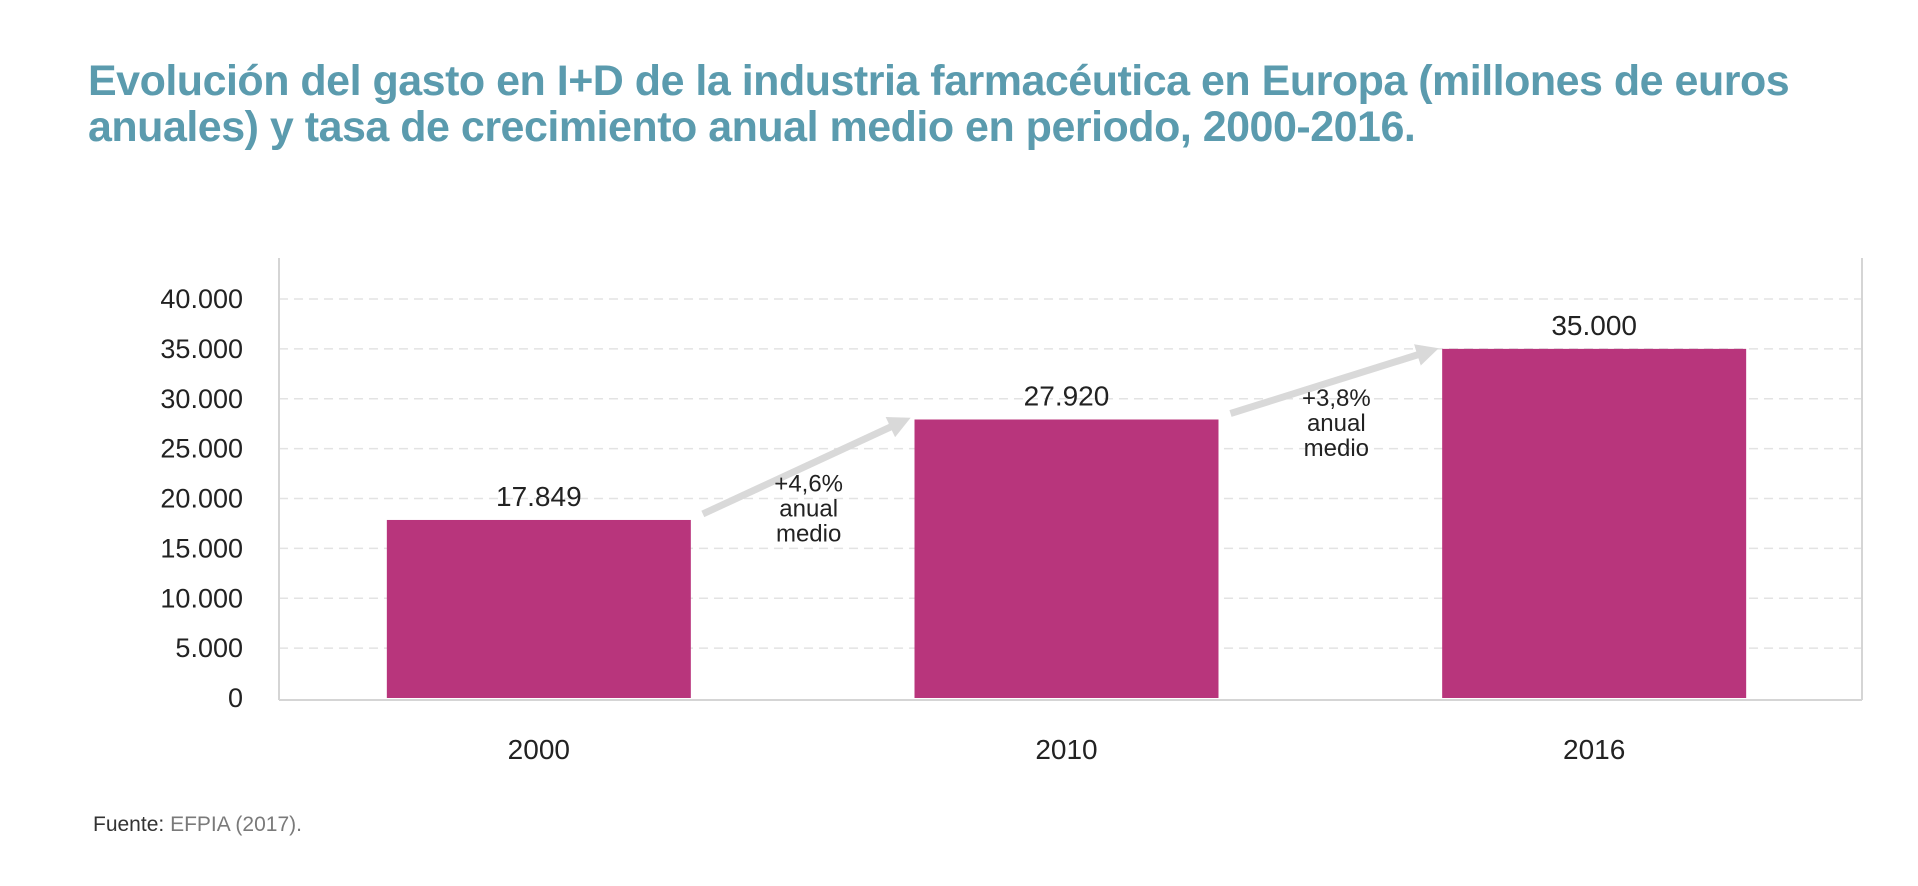 Image resolution: width=1918 pixels, height=886 pixels. I want to click on bar-2016, so click(1594, 523).